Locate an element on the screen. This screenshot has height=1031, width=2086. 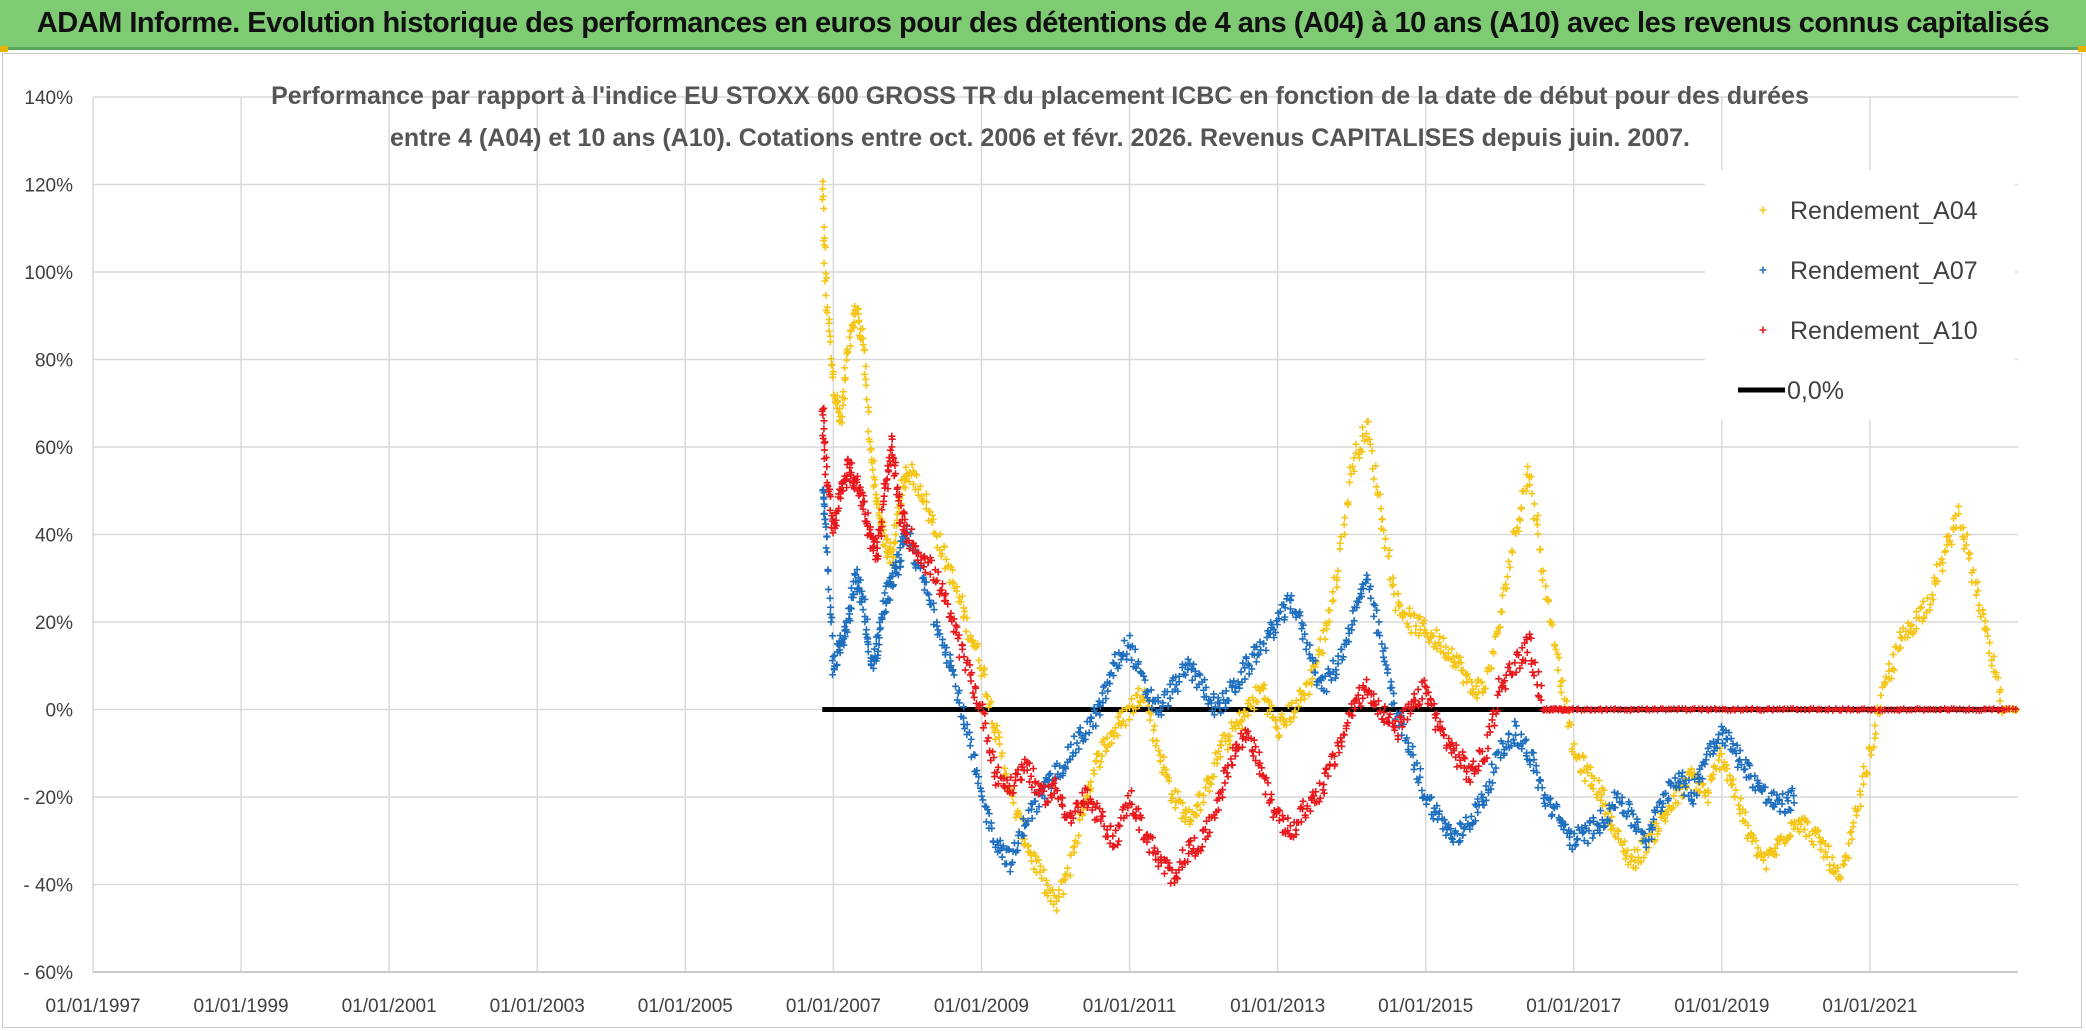
legend-marker is located at coordinates (1763, 210).